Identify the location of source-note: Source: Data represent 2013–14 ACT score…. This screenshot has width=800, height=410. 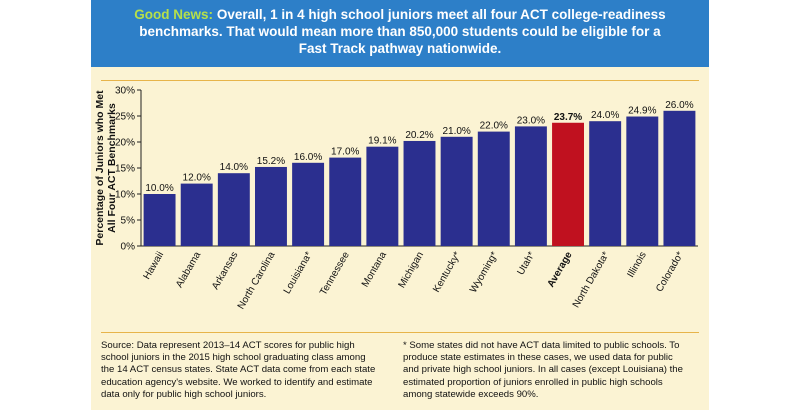
(249, 370).